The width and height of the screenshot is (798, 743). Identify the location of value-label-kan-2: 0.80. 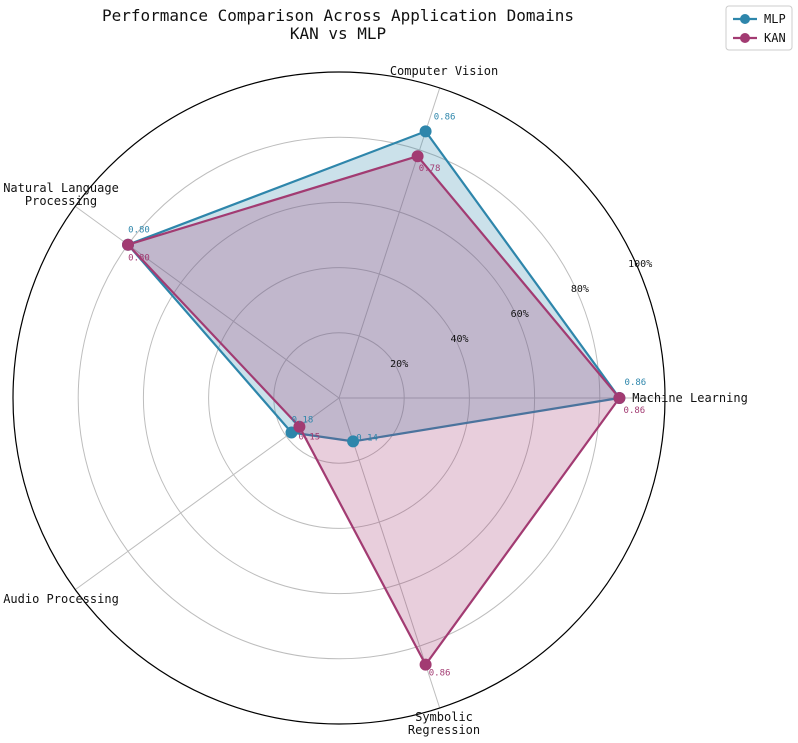
(139, 259).